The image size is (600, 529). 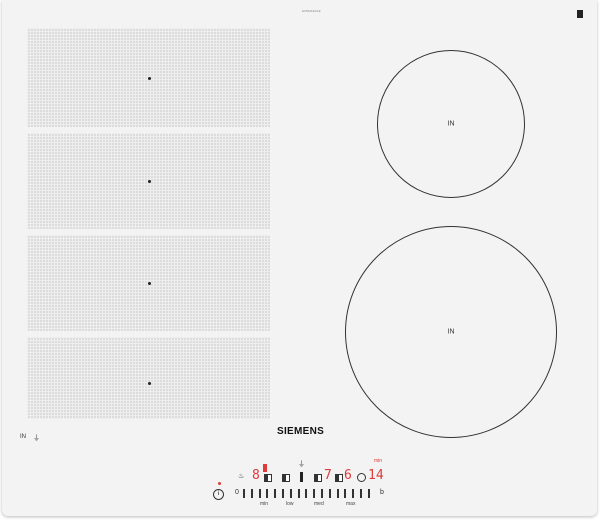 What do you see at coordinates (311, 11) in the screenshot?
I see `model-label: EX652FEC1E` at bounding box center [311, 11].